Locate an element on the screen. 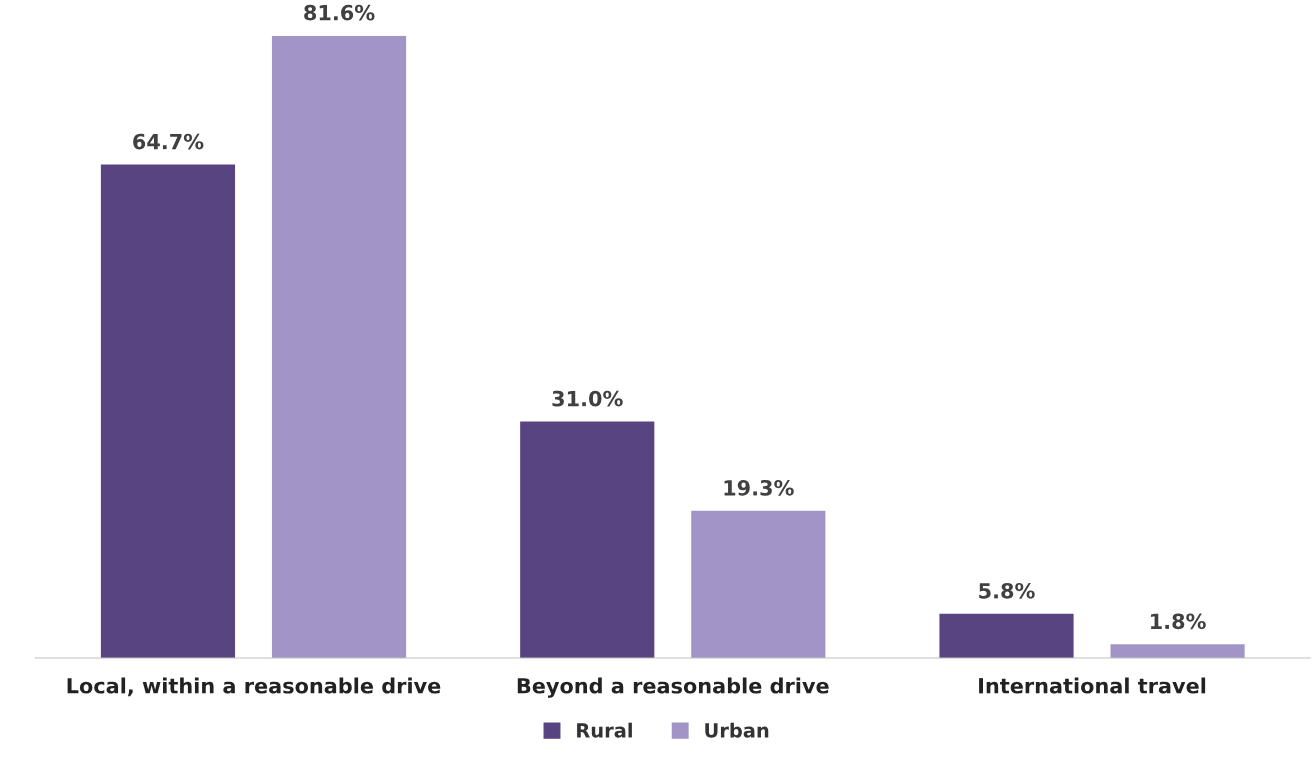 The width and height of the screenshot is (1314, 759). data-label: 64.7% is located at coordinates (168, 141).